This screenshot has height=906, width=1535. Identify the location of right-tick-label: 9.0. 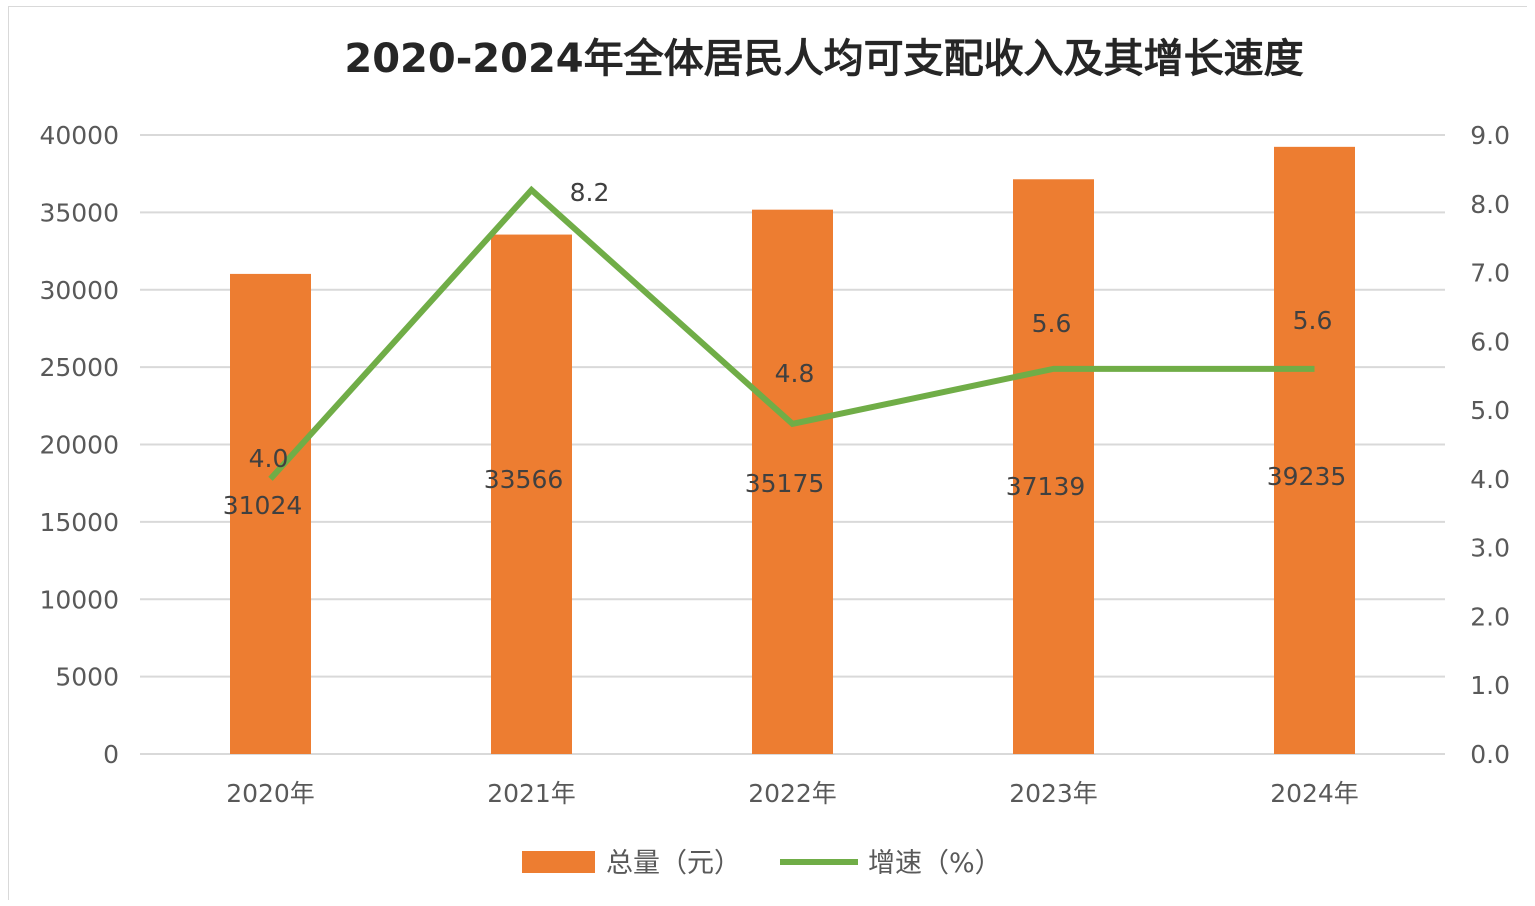
(1490, 135).